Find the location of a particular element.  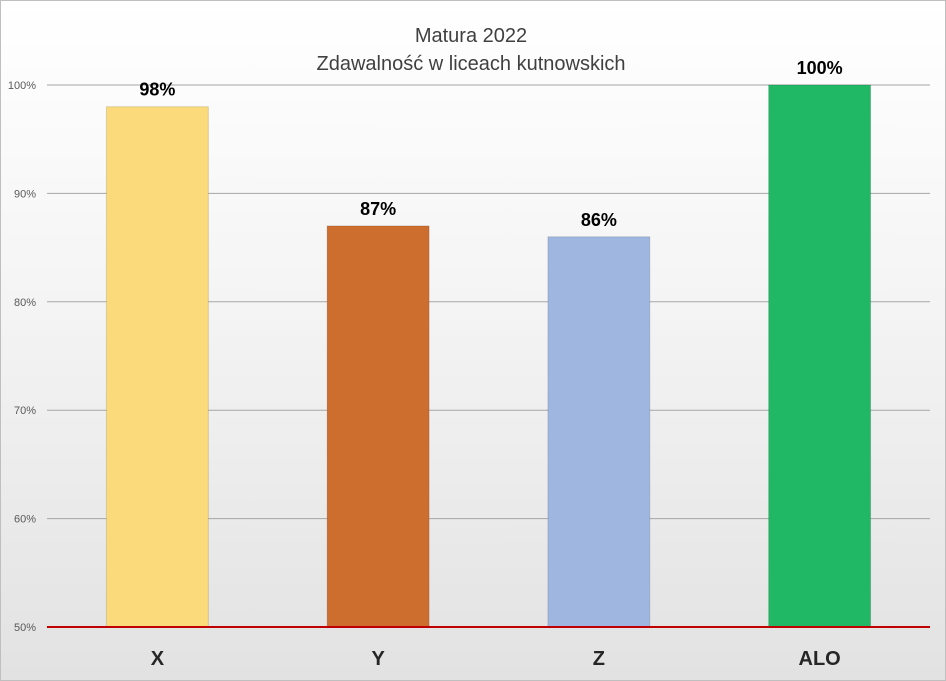

bar-alo is located at coordinates (820, 356).